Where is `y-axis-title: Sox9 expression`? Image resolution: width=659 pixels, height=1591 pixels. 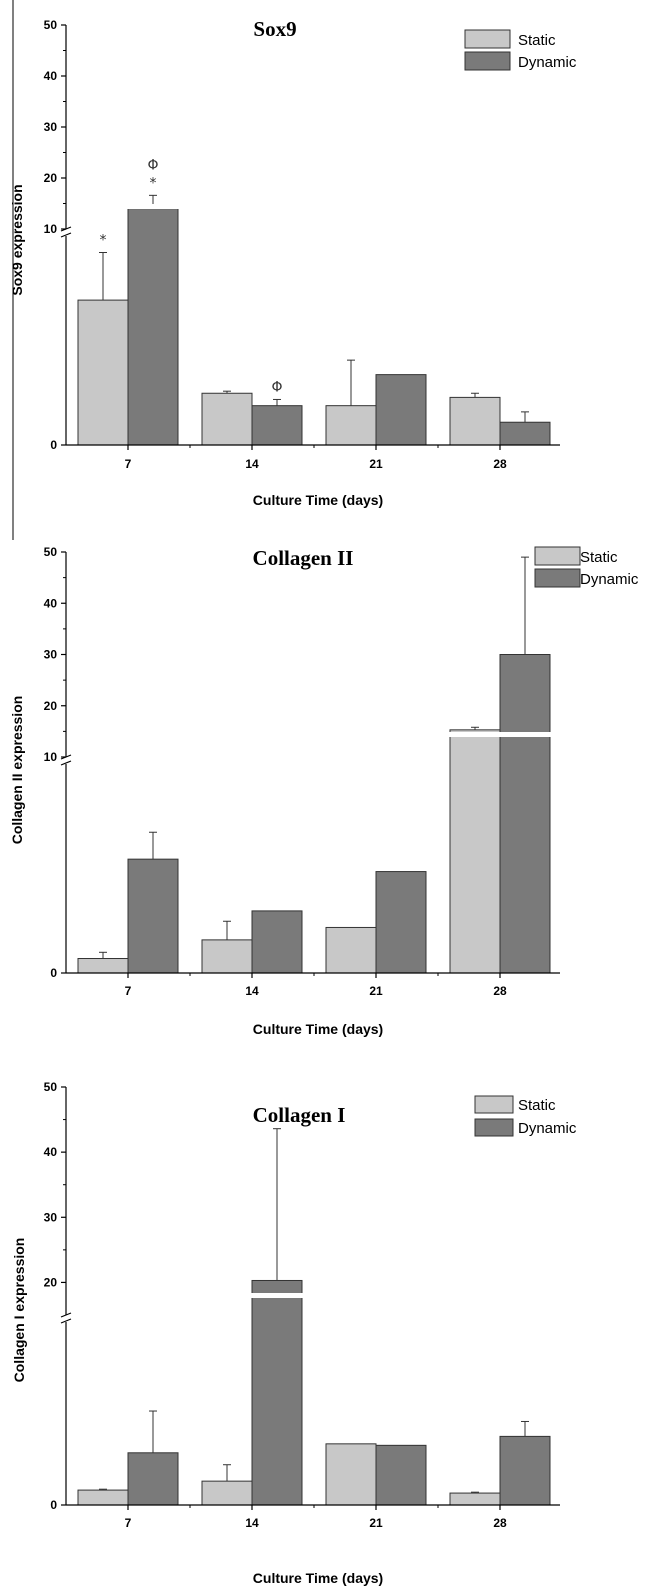 y-axis-title: Sox9 expression is located at coordinates (17, 239).